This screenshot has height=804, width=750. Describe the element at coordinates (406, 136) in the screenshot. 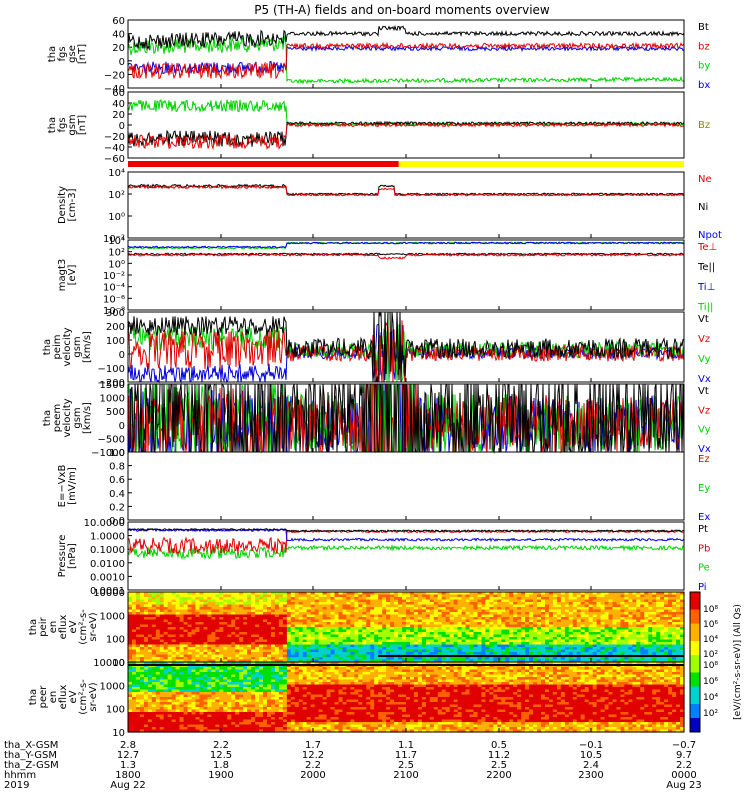

I see `series-gsm-red` at that location.